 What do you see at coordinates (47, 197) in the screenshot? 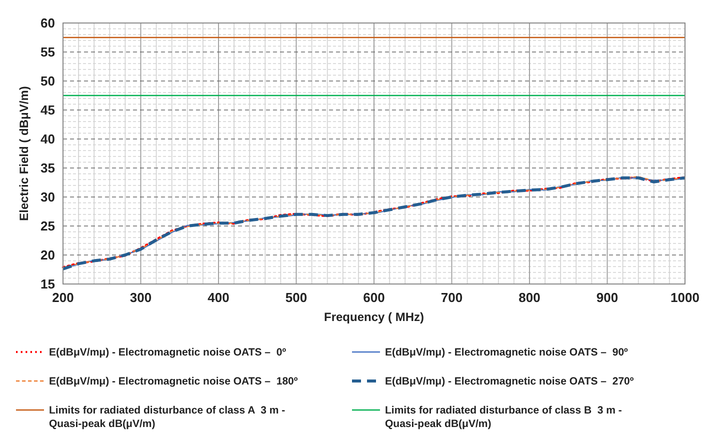
I see `y-tick-label: 30` at bounding box center [47, 197].